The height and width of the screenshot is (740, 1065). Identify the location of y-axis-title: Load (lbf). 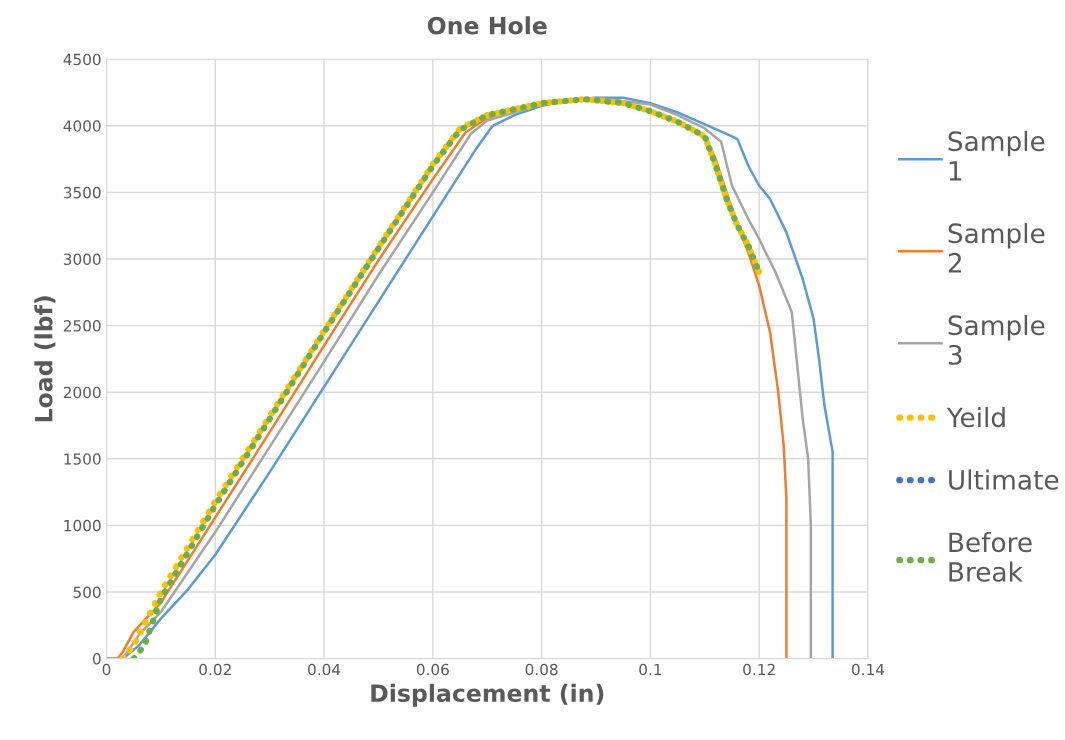
(45, 359).